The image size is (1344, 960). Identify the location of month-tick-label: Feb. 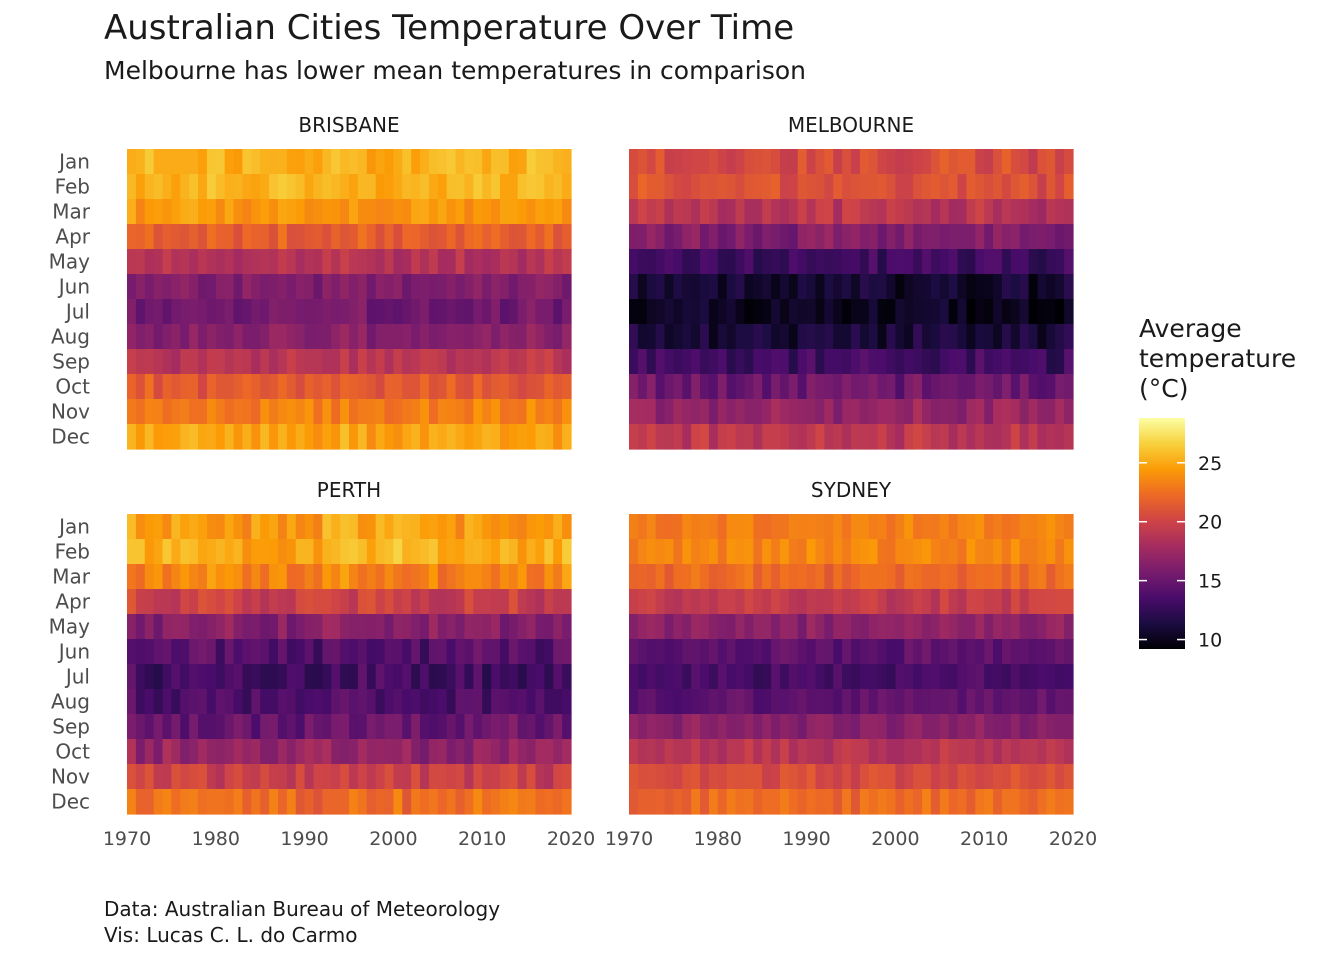
(72, 552).